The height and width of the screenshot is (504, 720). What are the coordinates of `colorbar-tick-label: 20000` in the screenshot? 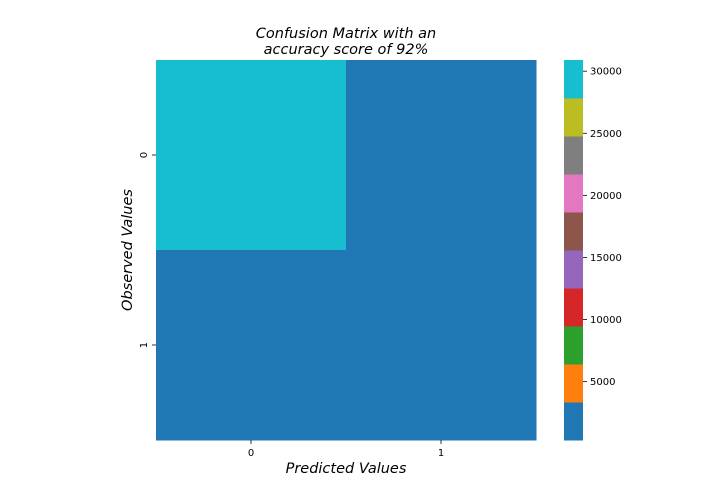 It's located at (606, 196).